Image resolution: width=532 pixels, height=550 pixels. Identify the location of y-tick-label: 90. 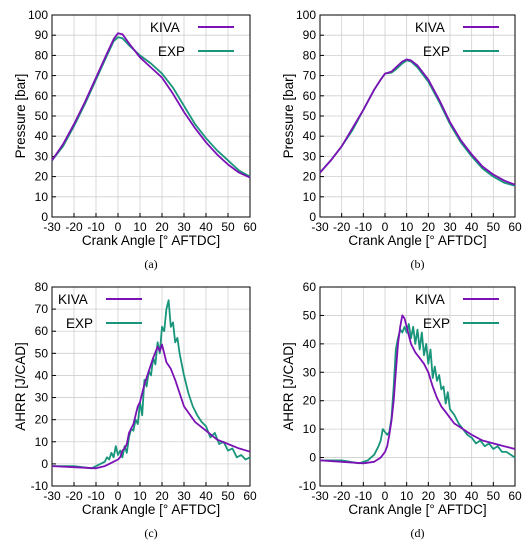
(310, 35).